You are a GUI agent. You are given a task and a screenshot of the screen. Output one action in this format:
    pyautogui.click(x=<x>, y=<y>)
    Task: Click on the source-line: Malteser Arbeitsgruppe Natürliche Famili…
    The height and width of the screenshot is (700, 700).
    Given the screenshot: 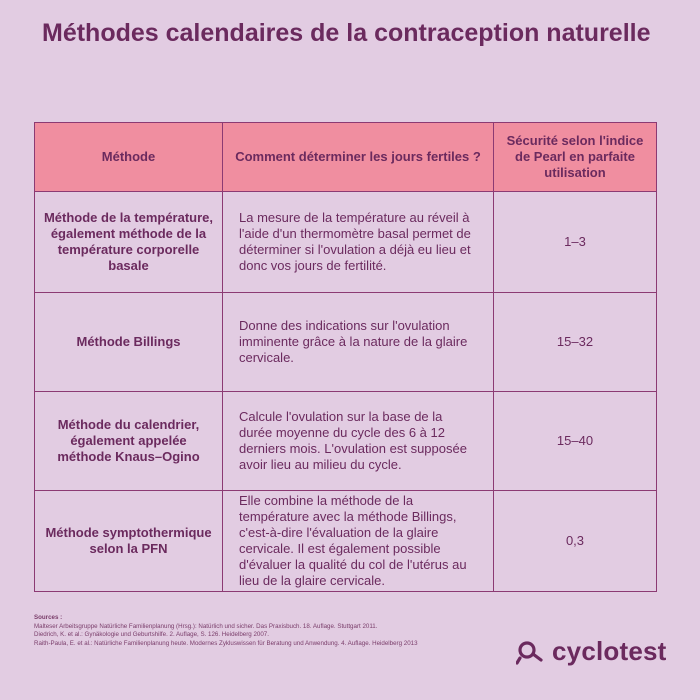 What is the action you would take?
    pyautogui.click(x=206, y=626)
    